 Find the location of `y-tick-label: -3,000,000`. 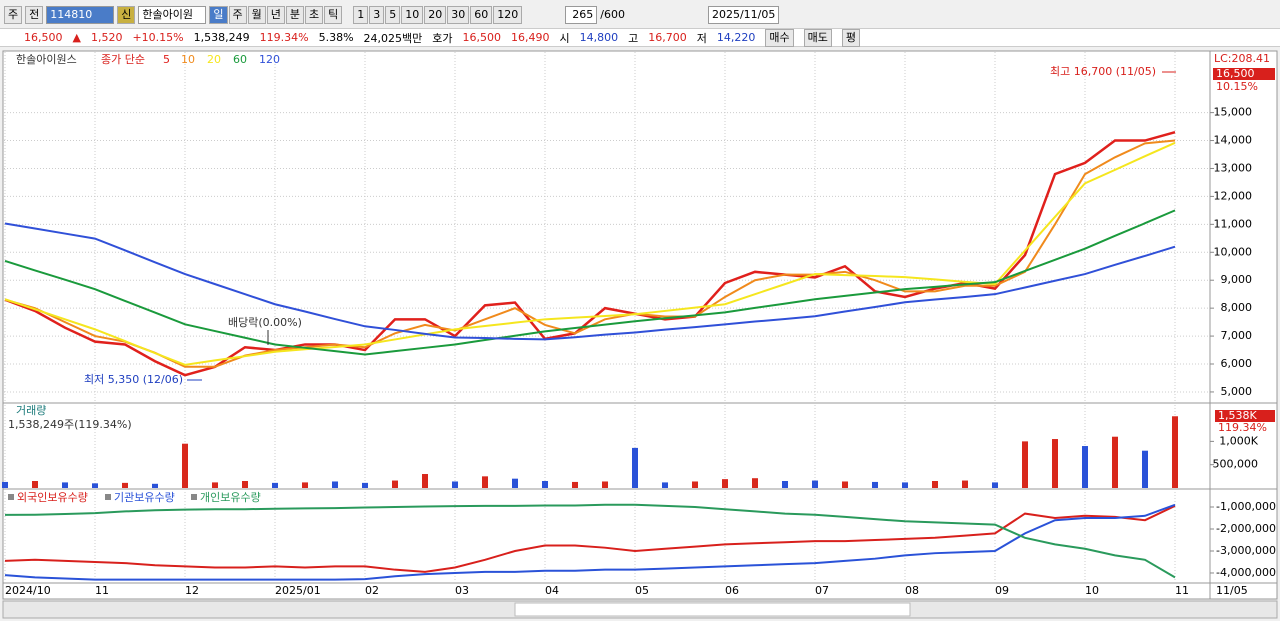

y-tick-label: -3,000,000 is located at coordinates (1246, 550).